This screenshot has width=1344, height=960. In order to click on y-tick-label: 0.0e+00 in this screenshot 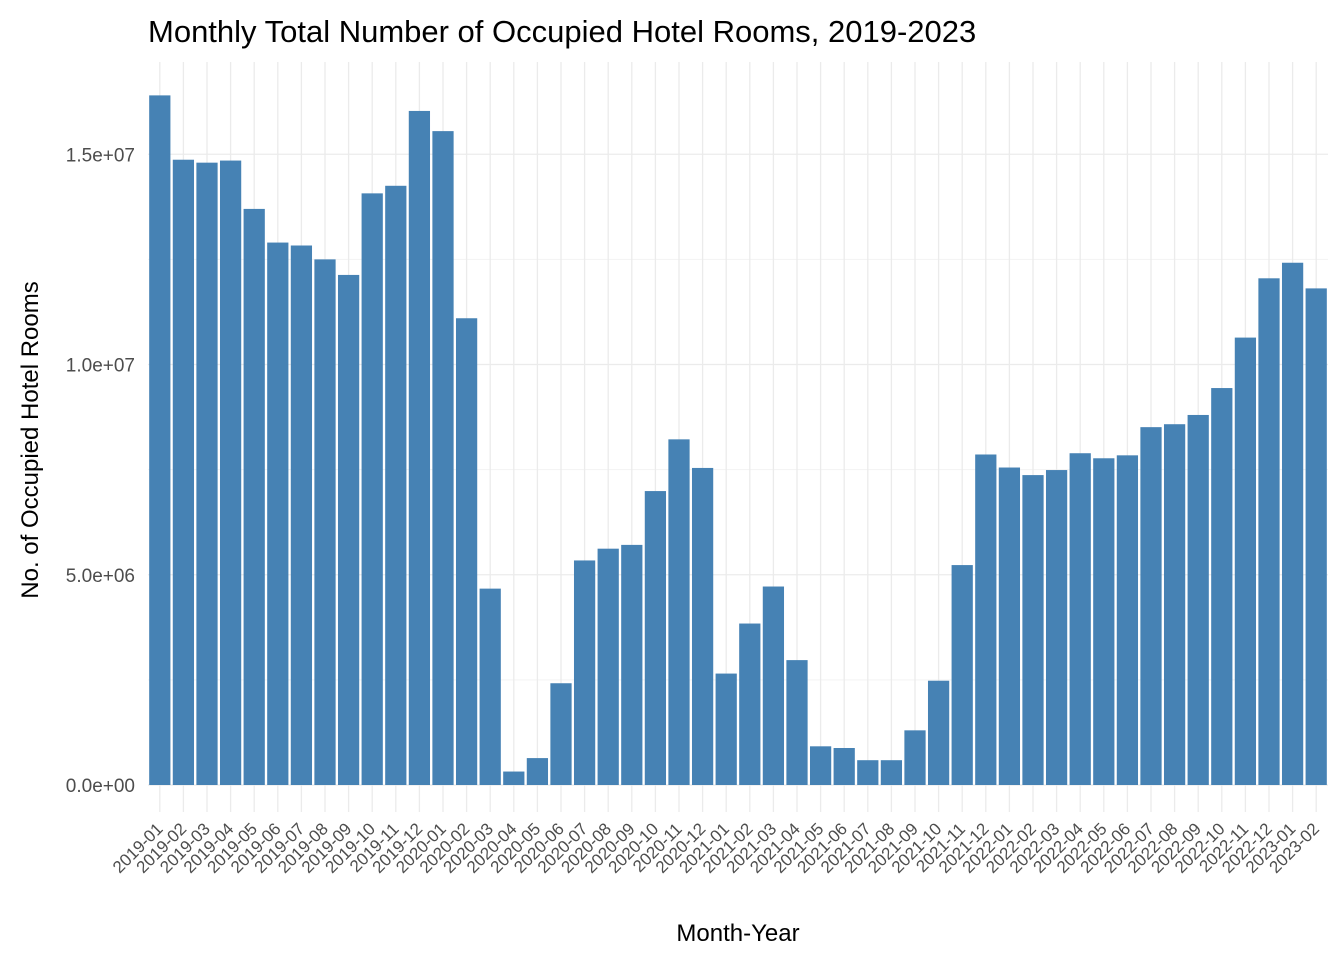, I will do `click(100, 786)`.